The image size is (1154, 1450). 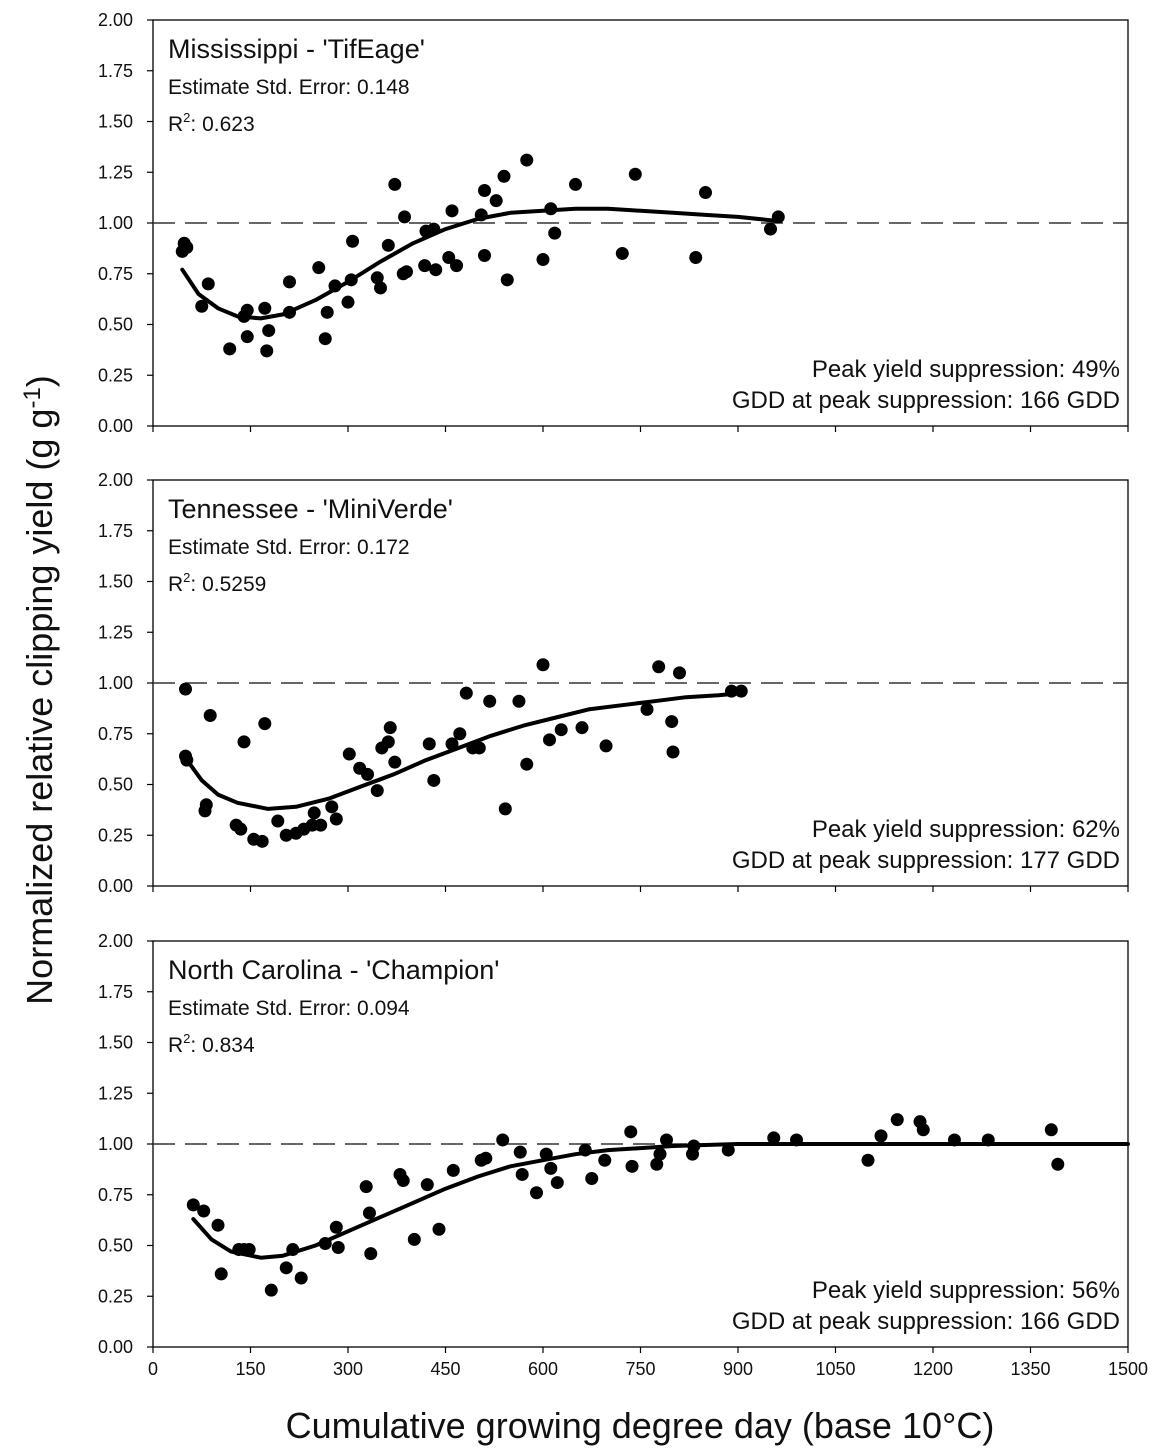 What do you see at coordinates (115, 734) in the screenshot?
I see `y-tick-label: 0.75` at bounding box center [115, 734].